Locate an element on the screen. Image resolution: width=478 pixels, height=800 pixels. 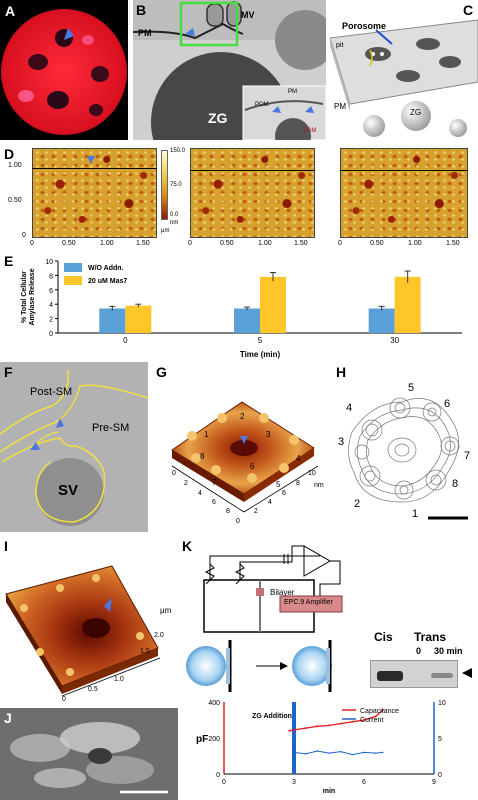
contour-label: 5 is located at coordinates (411, 388).